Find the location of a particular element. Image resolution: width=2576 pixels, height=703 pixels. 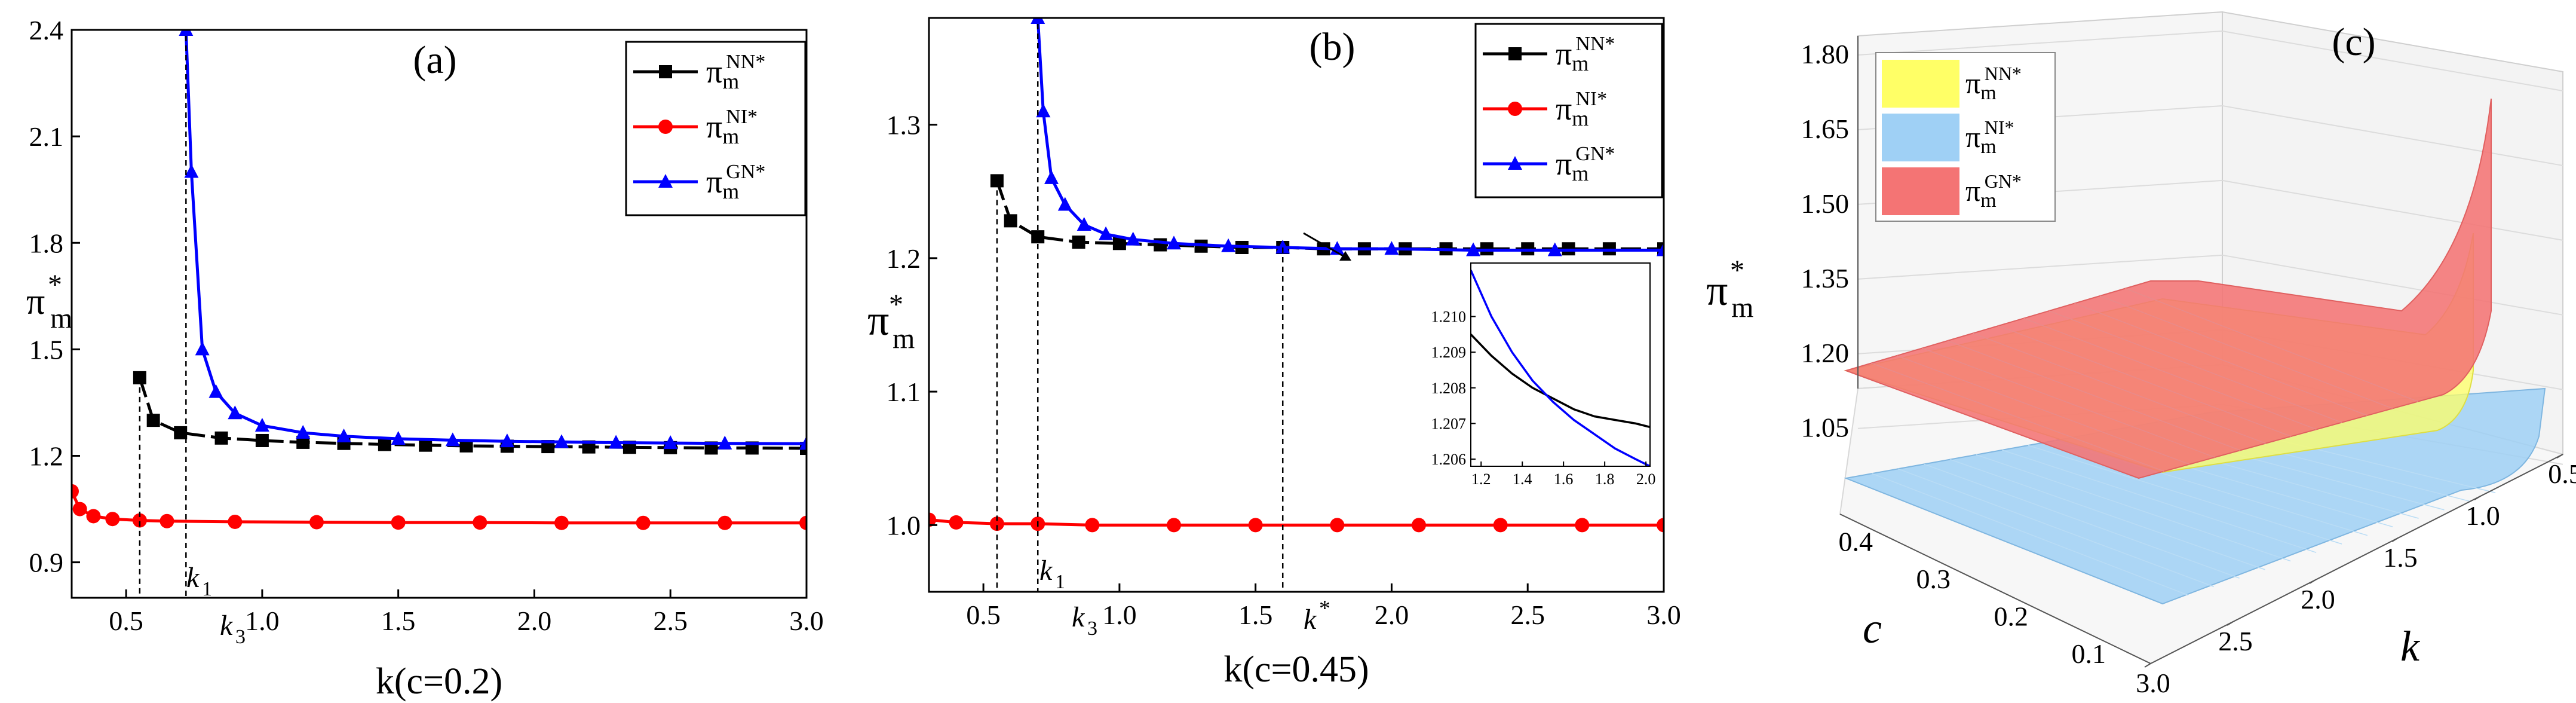

svg-text: π is located at coordinates (35, 302).